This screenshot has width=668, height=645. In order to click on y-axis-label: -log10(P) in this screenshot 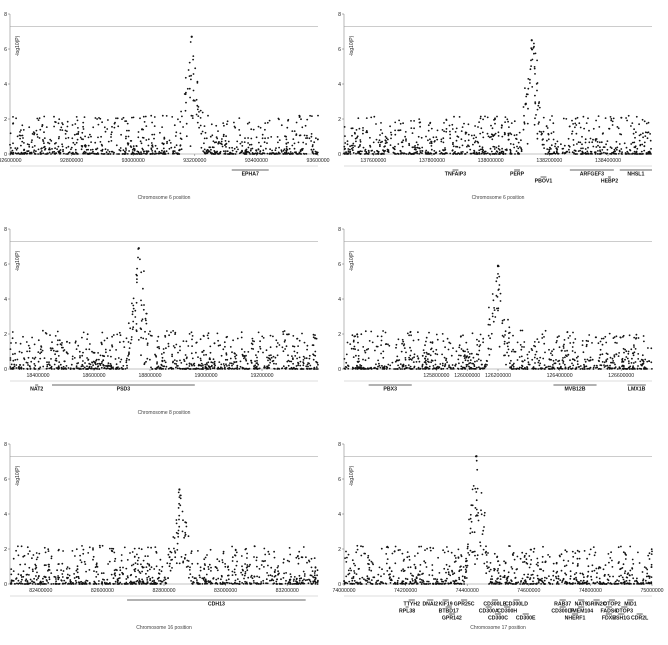, I will do `click(352, 45)`.